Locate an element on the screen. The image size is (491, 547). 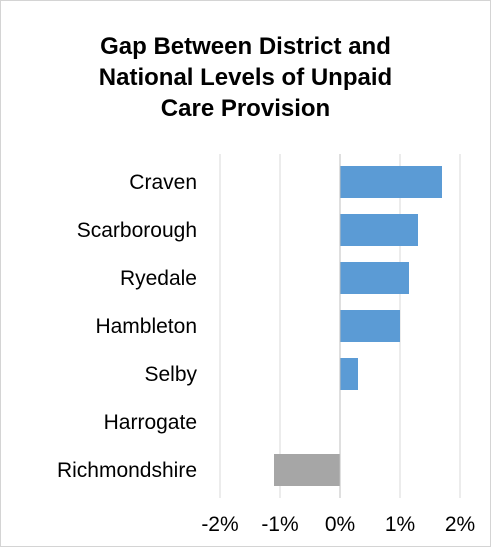
category-label: Harrogate is located at coordinates (150, 422).